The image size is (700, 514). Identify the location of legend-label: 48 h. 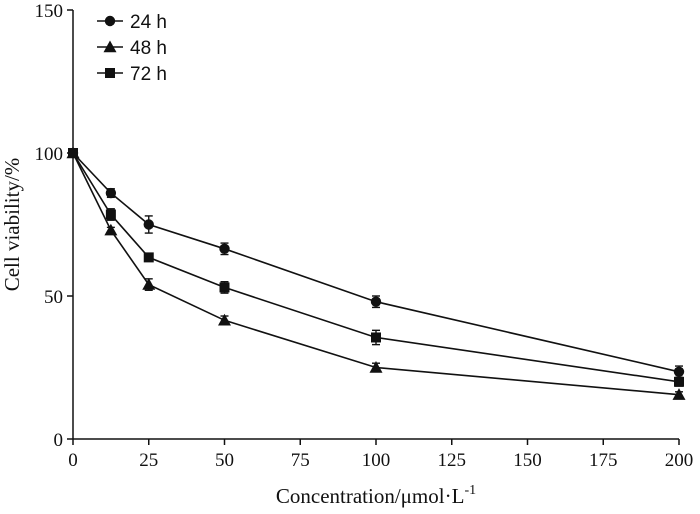
(148, 48).